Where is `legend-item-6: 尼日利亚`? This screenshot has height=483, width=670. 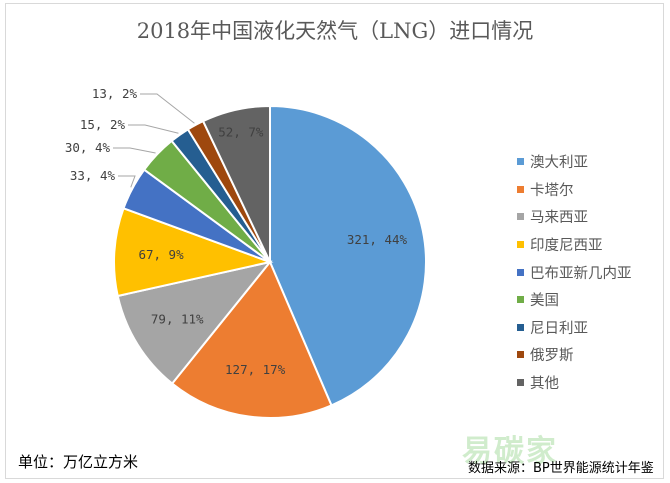 legend-item-6: 尼日利亚 is located at coordinates (574, 328).